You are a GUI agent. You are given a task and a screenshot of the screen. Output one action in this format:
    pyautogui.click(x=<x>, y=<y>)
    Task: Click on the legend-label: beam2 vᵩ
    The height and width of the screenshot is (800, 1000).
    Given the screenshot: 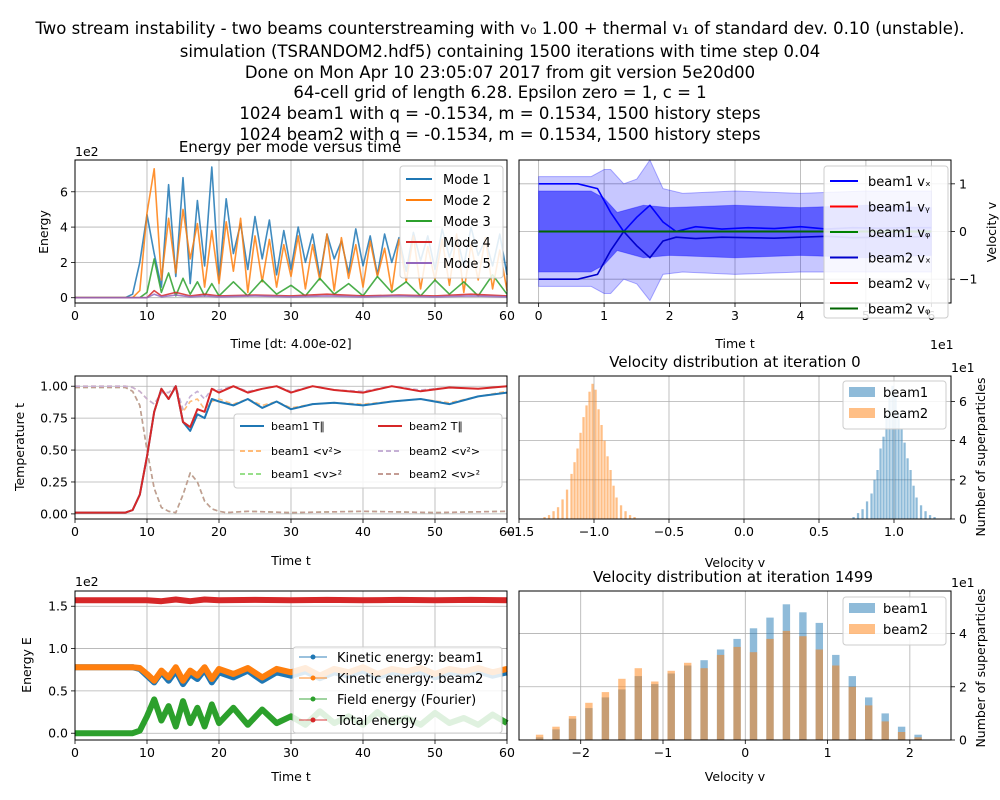 What is the action you would take?
    pyautogui.click(x=899, y=310)
    